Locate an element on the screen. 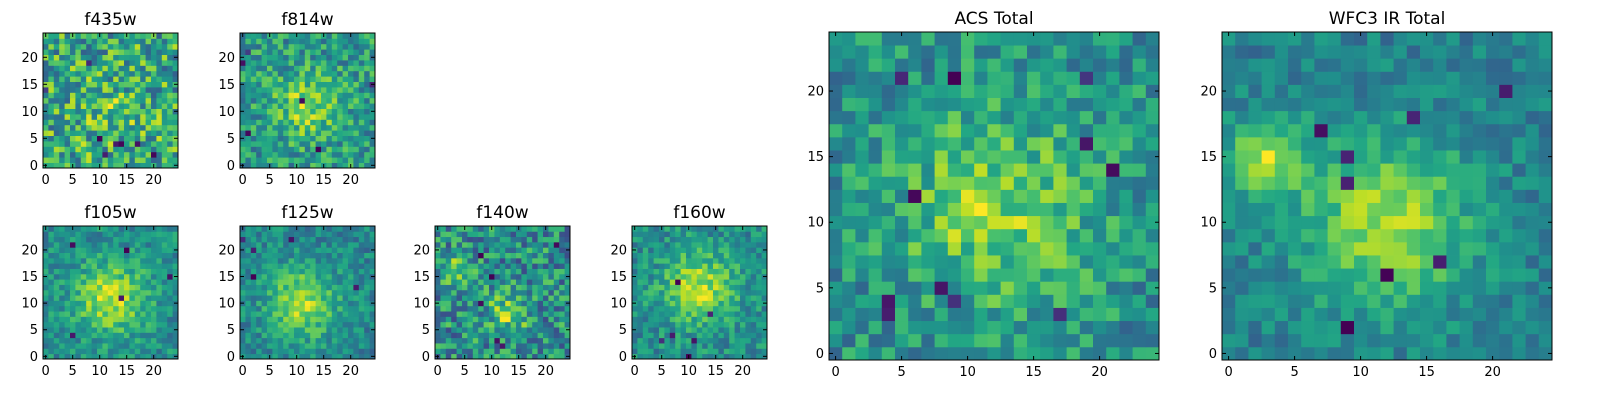 The height and width of the screenshot is (400, 1600). x-tick-label: 15 is located at coordinates (1033, 372).